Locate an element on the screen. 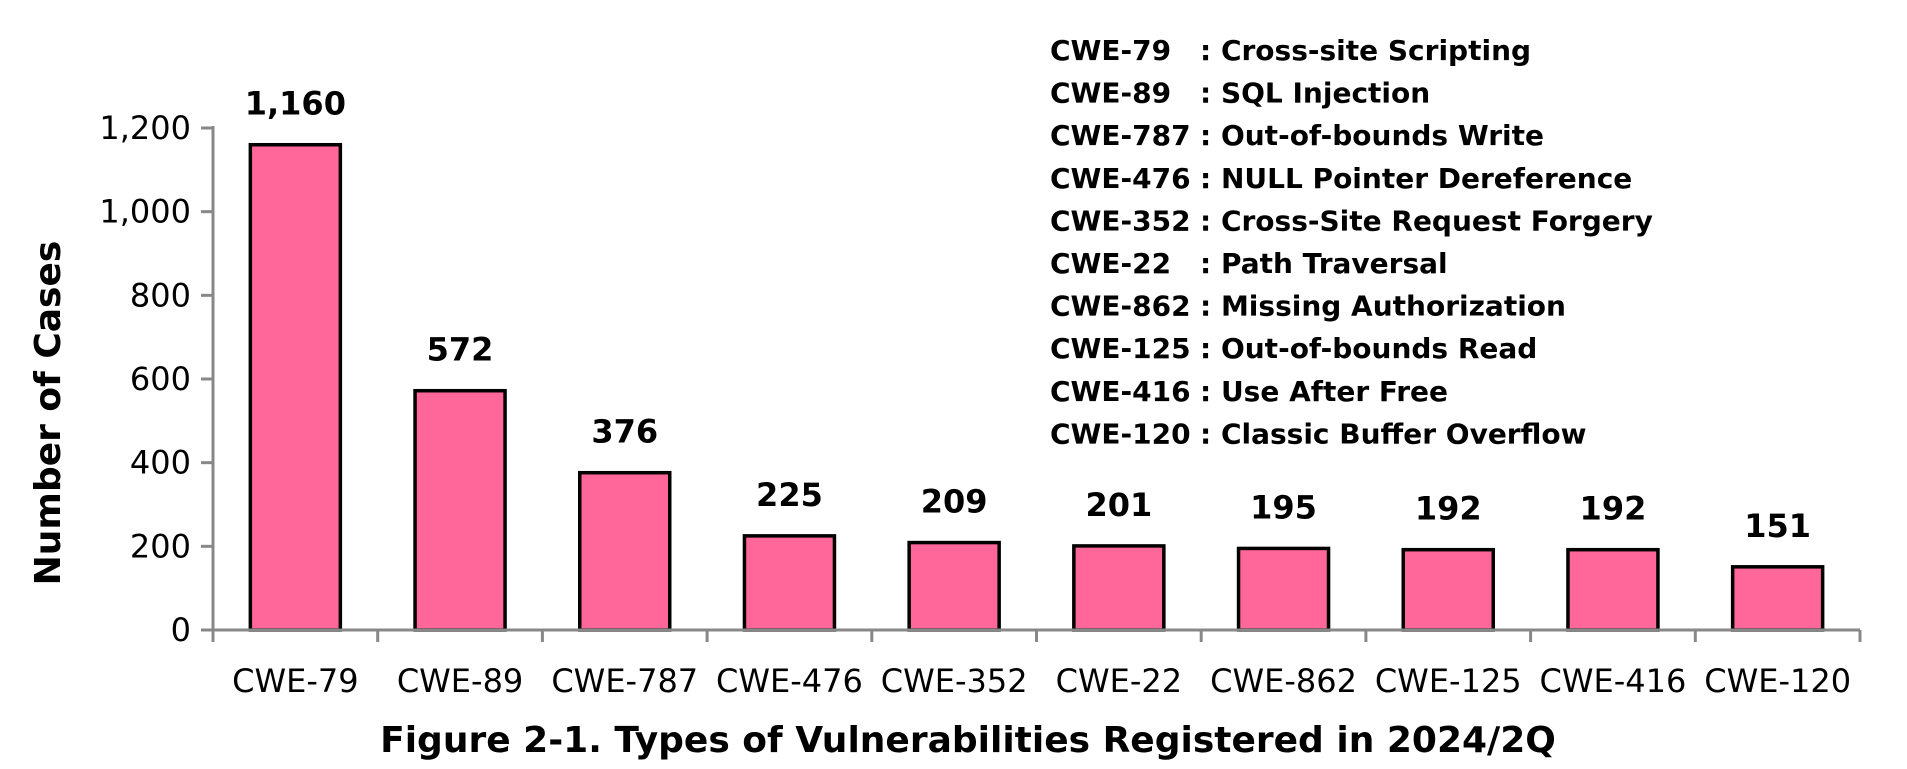 This screenshot has width=1907, height=769. legend-code: CWE-125 is located at coordinates (1120, 348).